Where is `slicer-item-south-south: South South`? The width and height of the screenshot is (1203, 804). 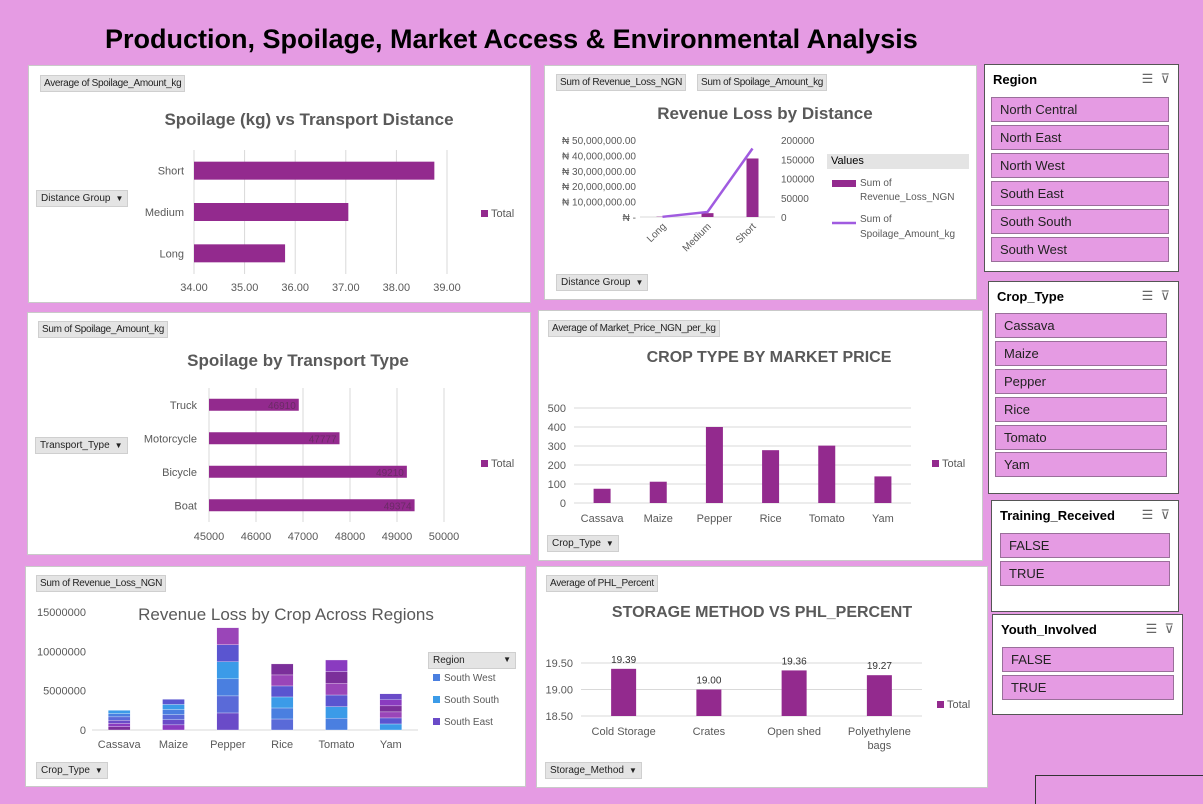 slicer-item-south-south: South South is located at coordinates (1080, 221).